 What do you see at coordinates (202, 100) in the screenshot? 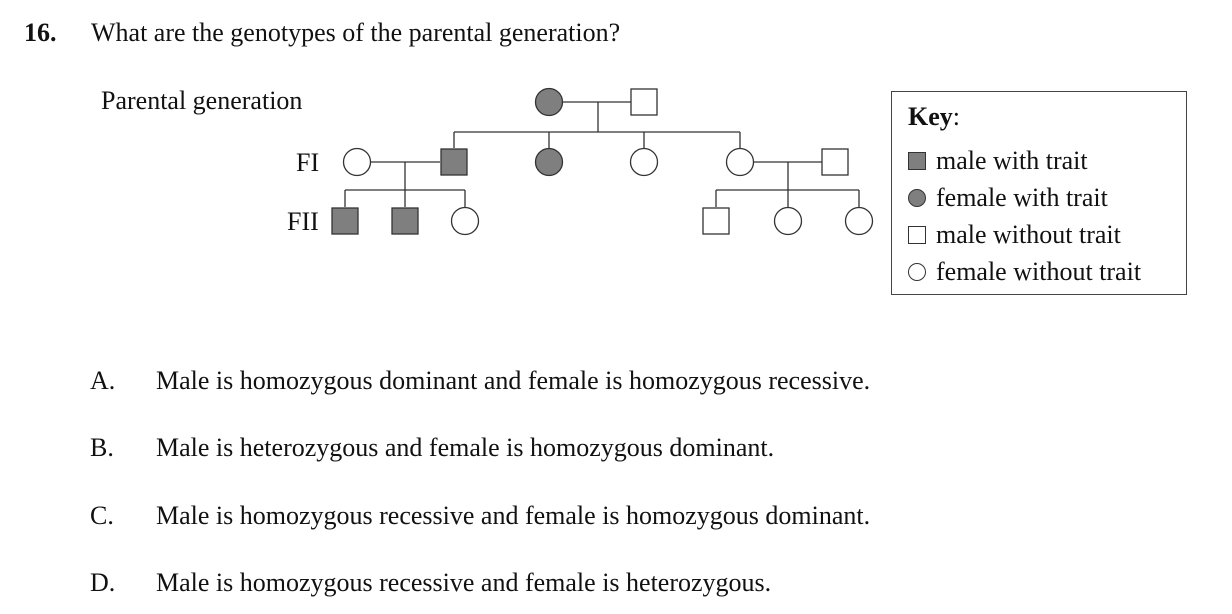
I see `parental-generation-label: Parental generation` at bounding box center [202, 100].